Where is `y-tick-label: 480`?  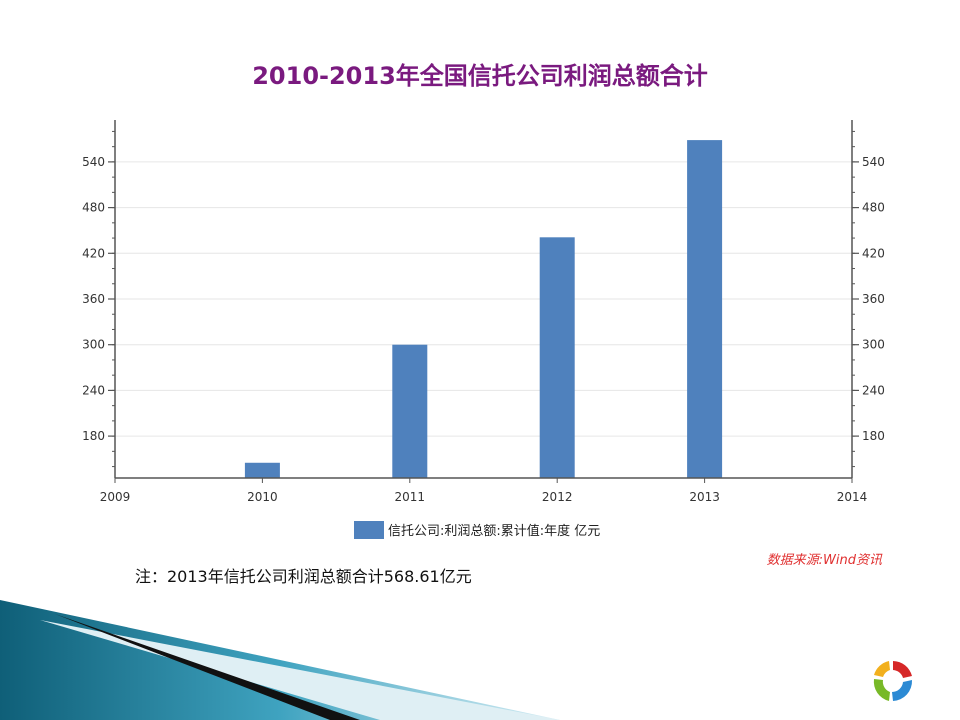
y-tick-label: 480 is located at coordinates (93, 208).